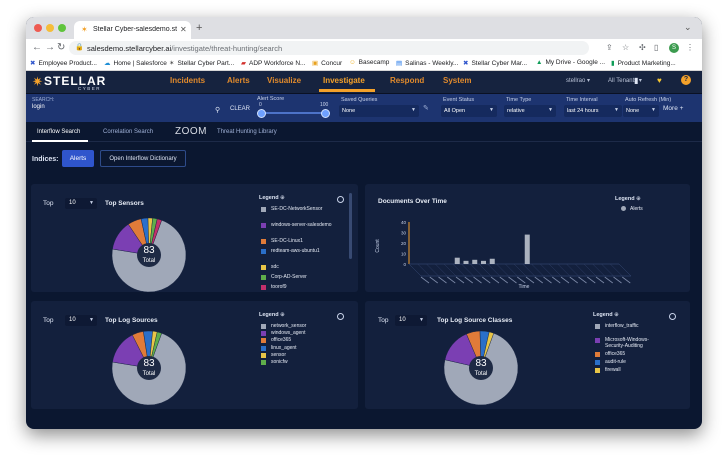 This screenshot has height=463, width=728. What do you see at coordinates (627, 343) in the screenshot?
I see `legend-item: Microsoft-Windows-Security-Auditing` at bounding box center [627, 343].